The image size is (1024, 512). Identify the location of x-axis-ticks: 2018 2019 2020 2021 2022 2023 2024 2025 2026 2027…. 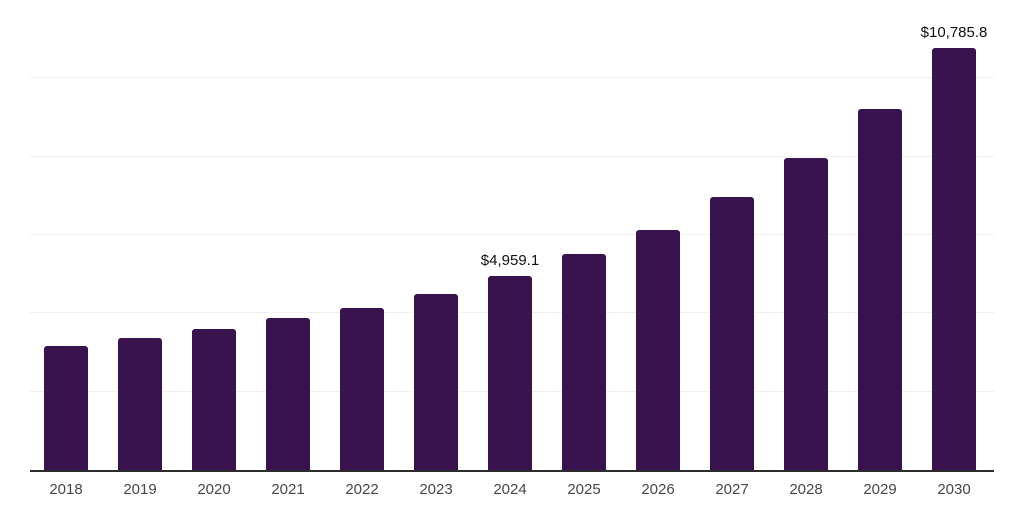
(512, 485).